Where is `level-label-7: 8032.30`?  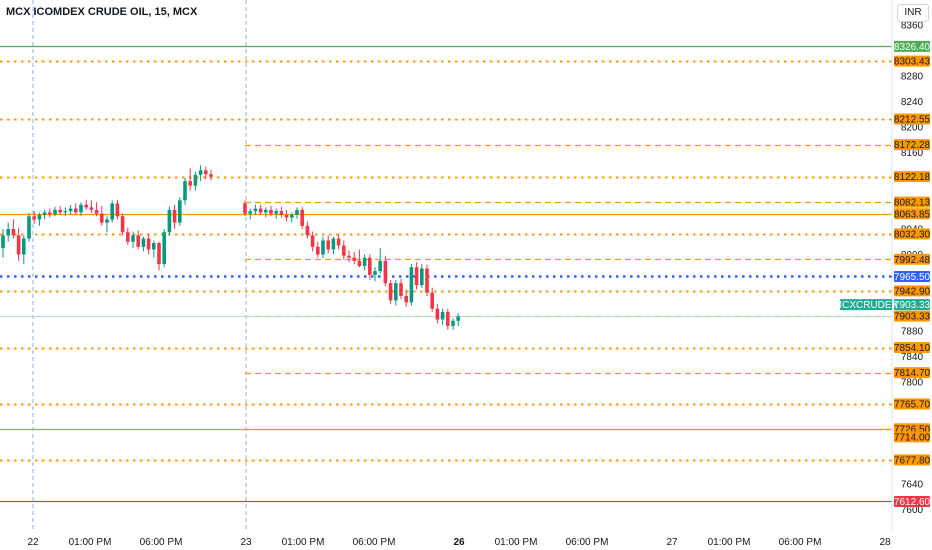
level-label-7: 8032.30 is located at coordinates (912, 234).